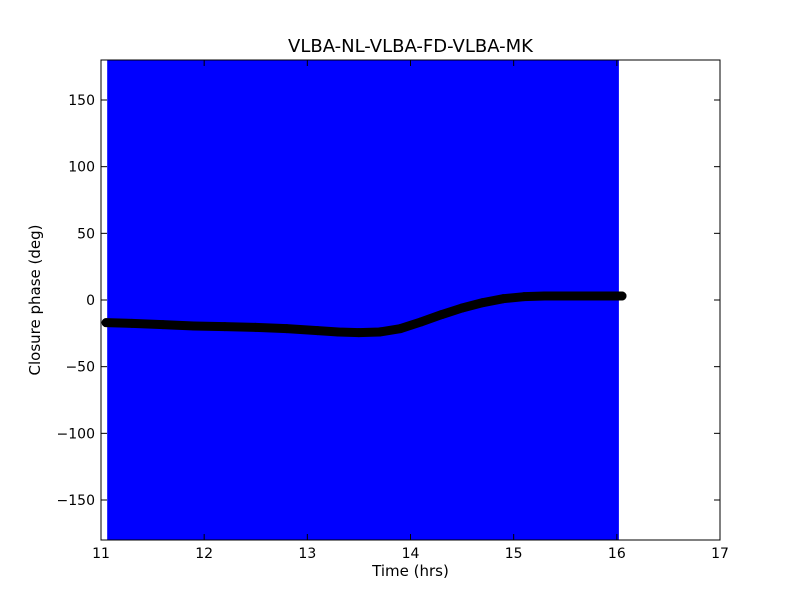 This screenshot has width=800, height=600. What do you see at coordinates (80, 368) in the screenshot?
I see `y-tick-label: −50` at bounding box center [80, 368].